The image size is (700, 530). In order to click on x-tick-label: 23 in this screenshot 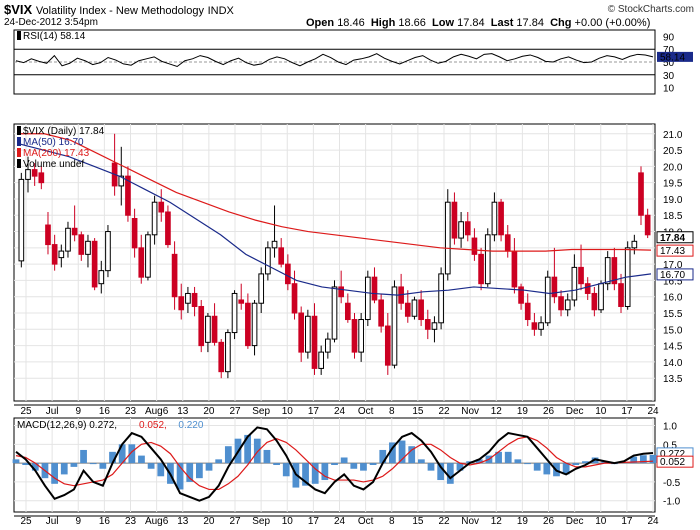, I will do `click(131, 521)`.